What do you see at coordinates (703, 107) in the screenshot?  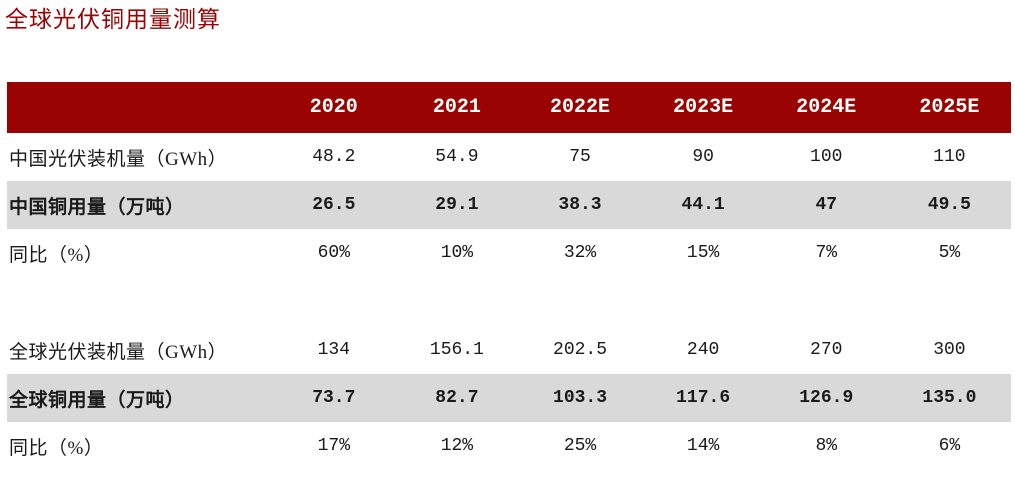 I see `column-header-2023e: 2023E` at bounding box center [703, 107].